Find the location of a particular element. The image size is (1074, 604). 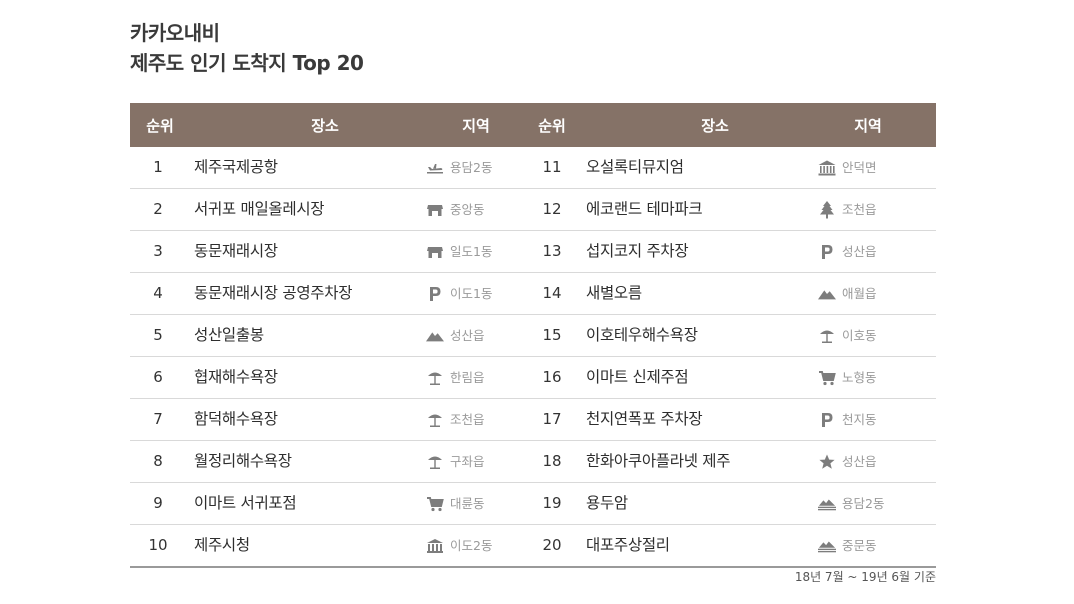

rank-number: 8 is located at coordinates (158, 461).